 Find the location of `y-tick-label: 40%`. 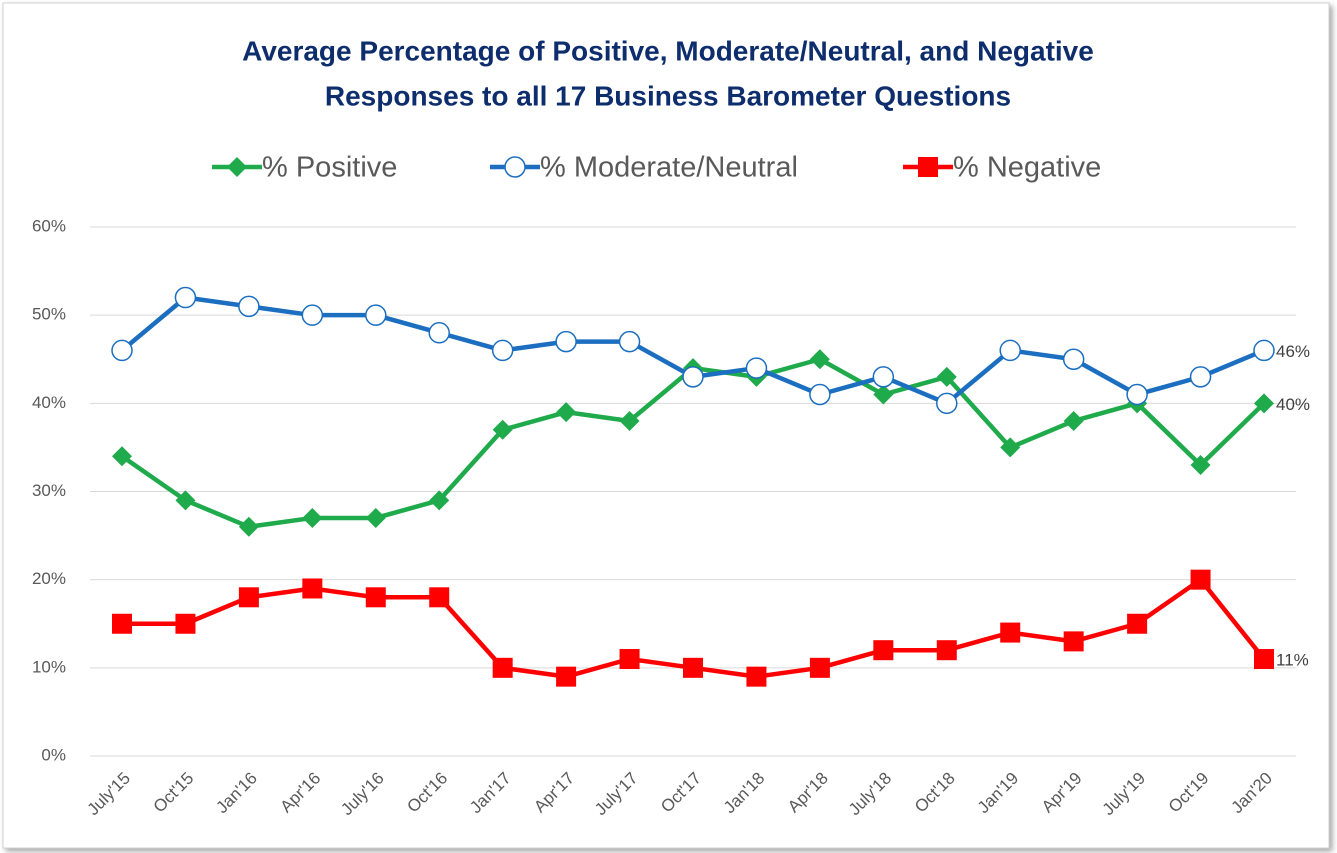

y-tick-label: 40% is located at coordinates (49, 402).